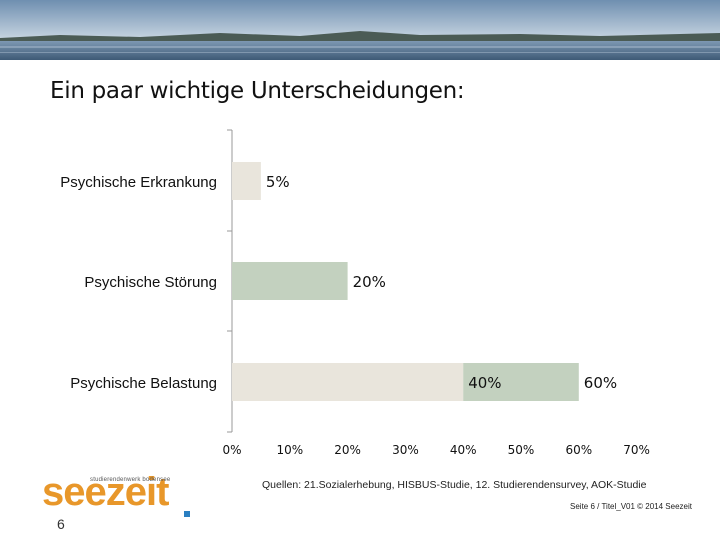 The width and height of the screenshot is (720, 540). I want to click on data-label: 60%, so click(600, 383).